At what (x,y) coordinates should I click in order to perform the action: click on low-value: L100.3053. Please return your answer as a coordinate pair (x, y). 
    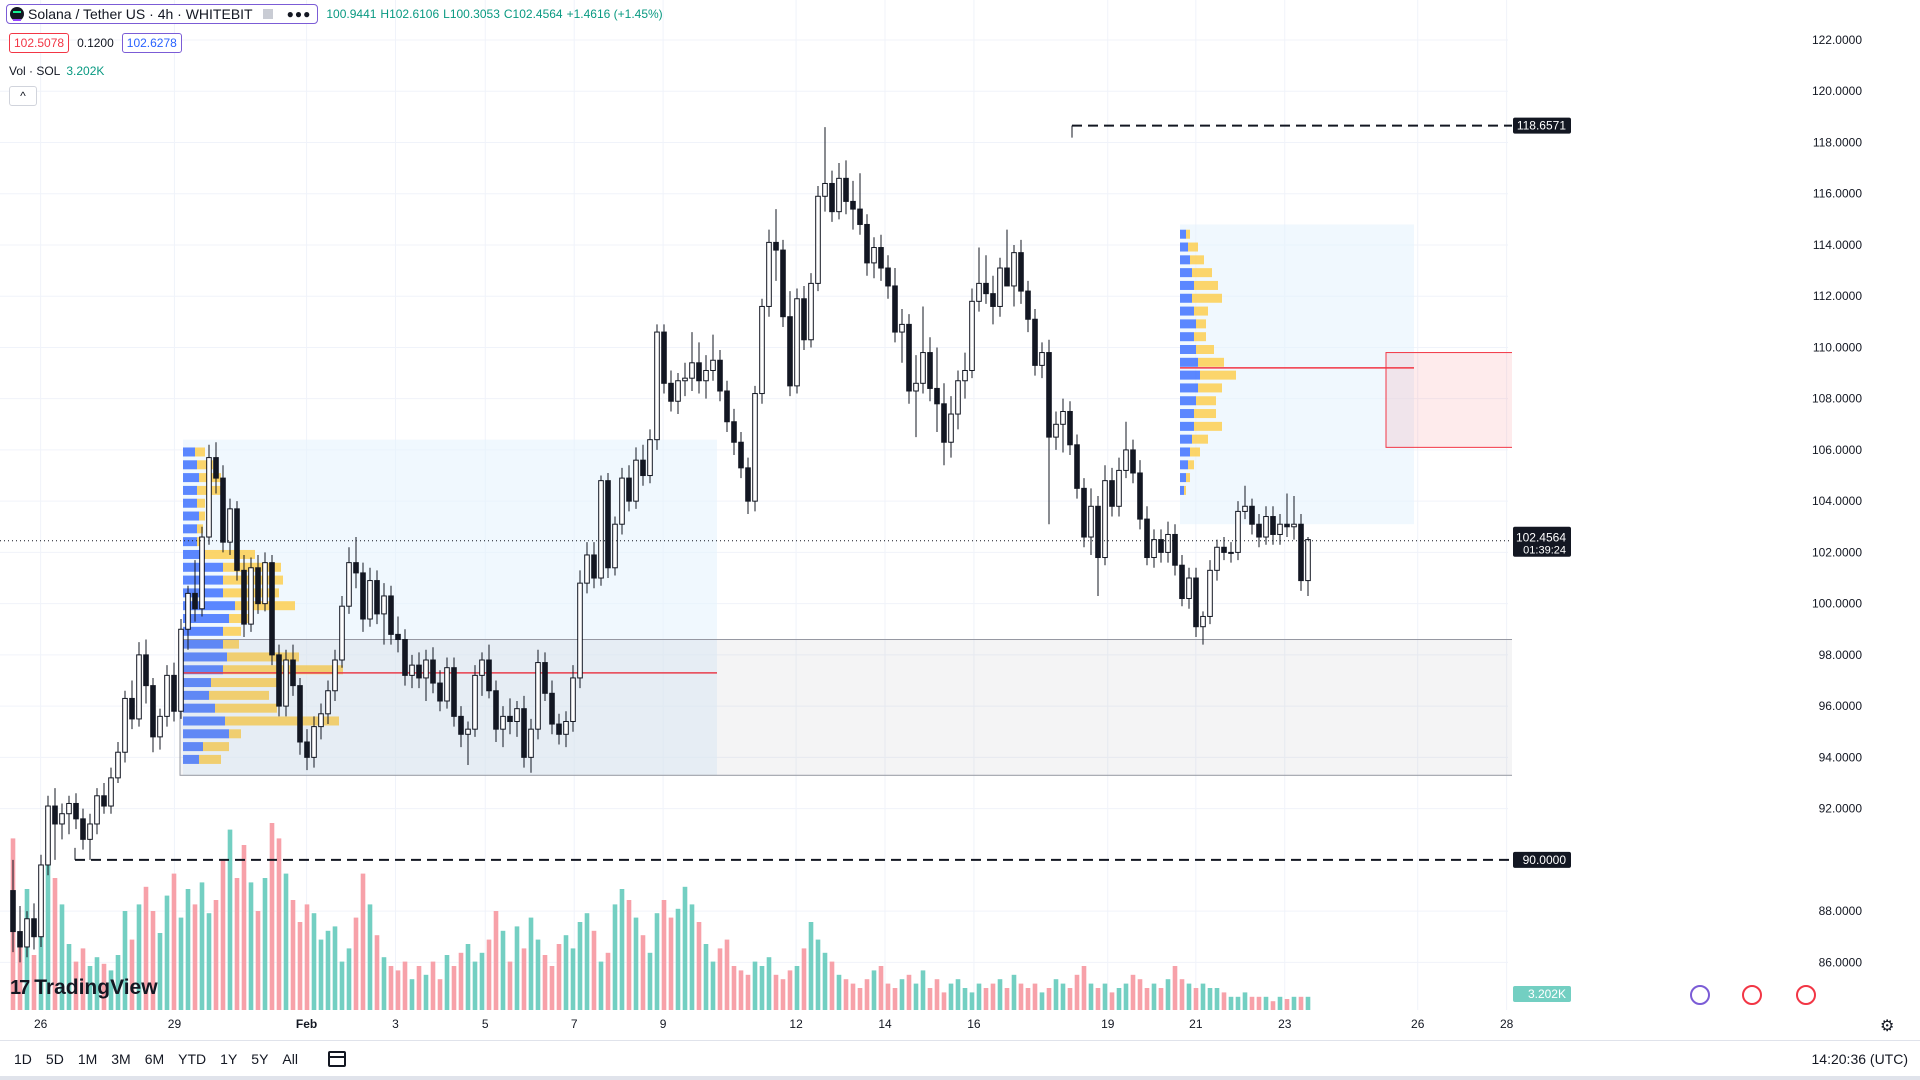
    Looking at the image, I should click on (471, 14).